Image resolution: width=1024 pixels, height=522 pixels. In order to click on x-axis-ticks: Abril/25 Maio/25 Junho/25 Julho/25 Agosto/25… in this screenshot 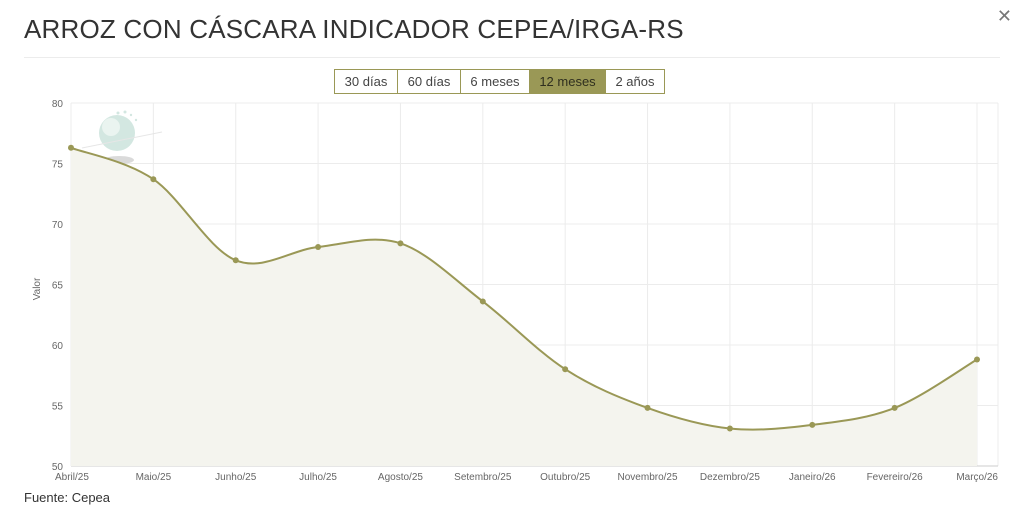, I will do `click(526, 477)`.